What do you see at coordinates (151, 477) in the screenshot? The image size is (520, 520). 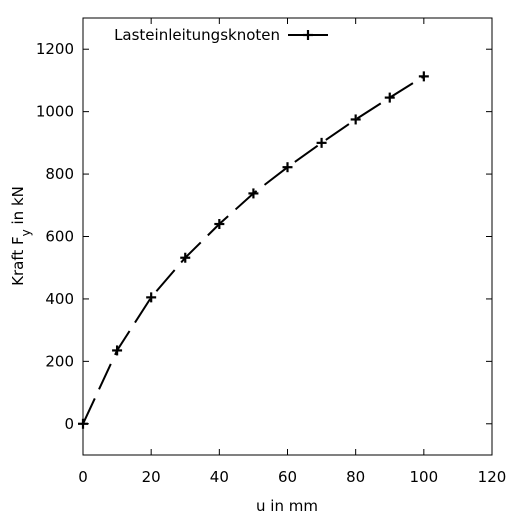 I see `x-tick-label: 20` at bounding box center [151, 477].